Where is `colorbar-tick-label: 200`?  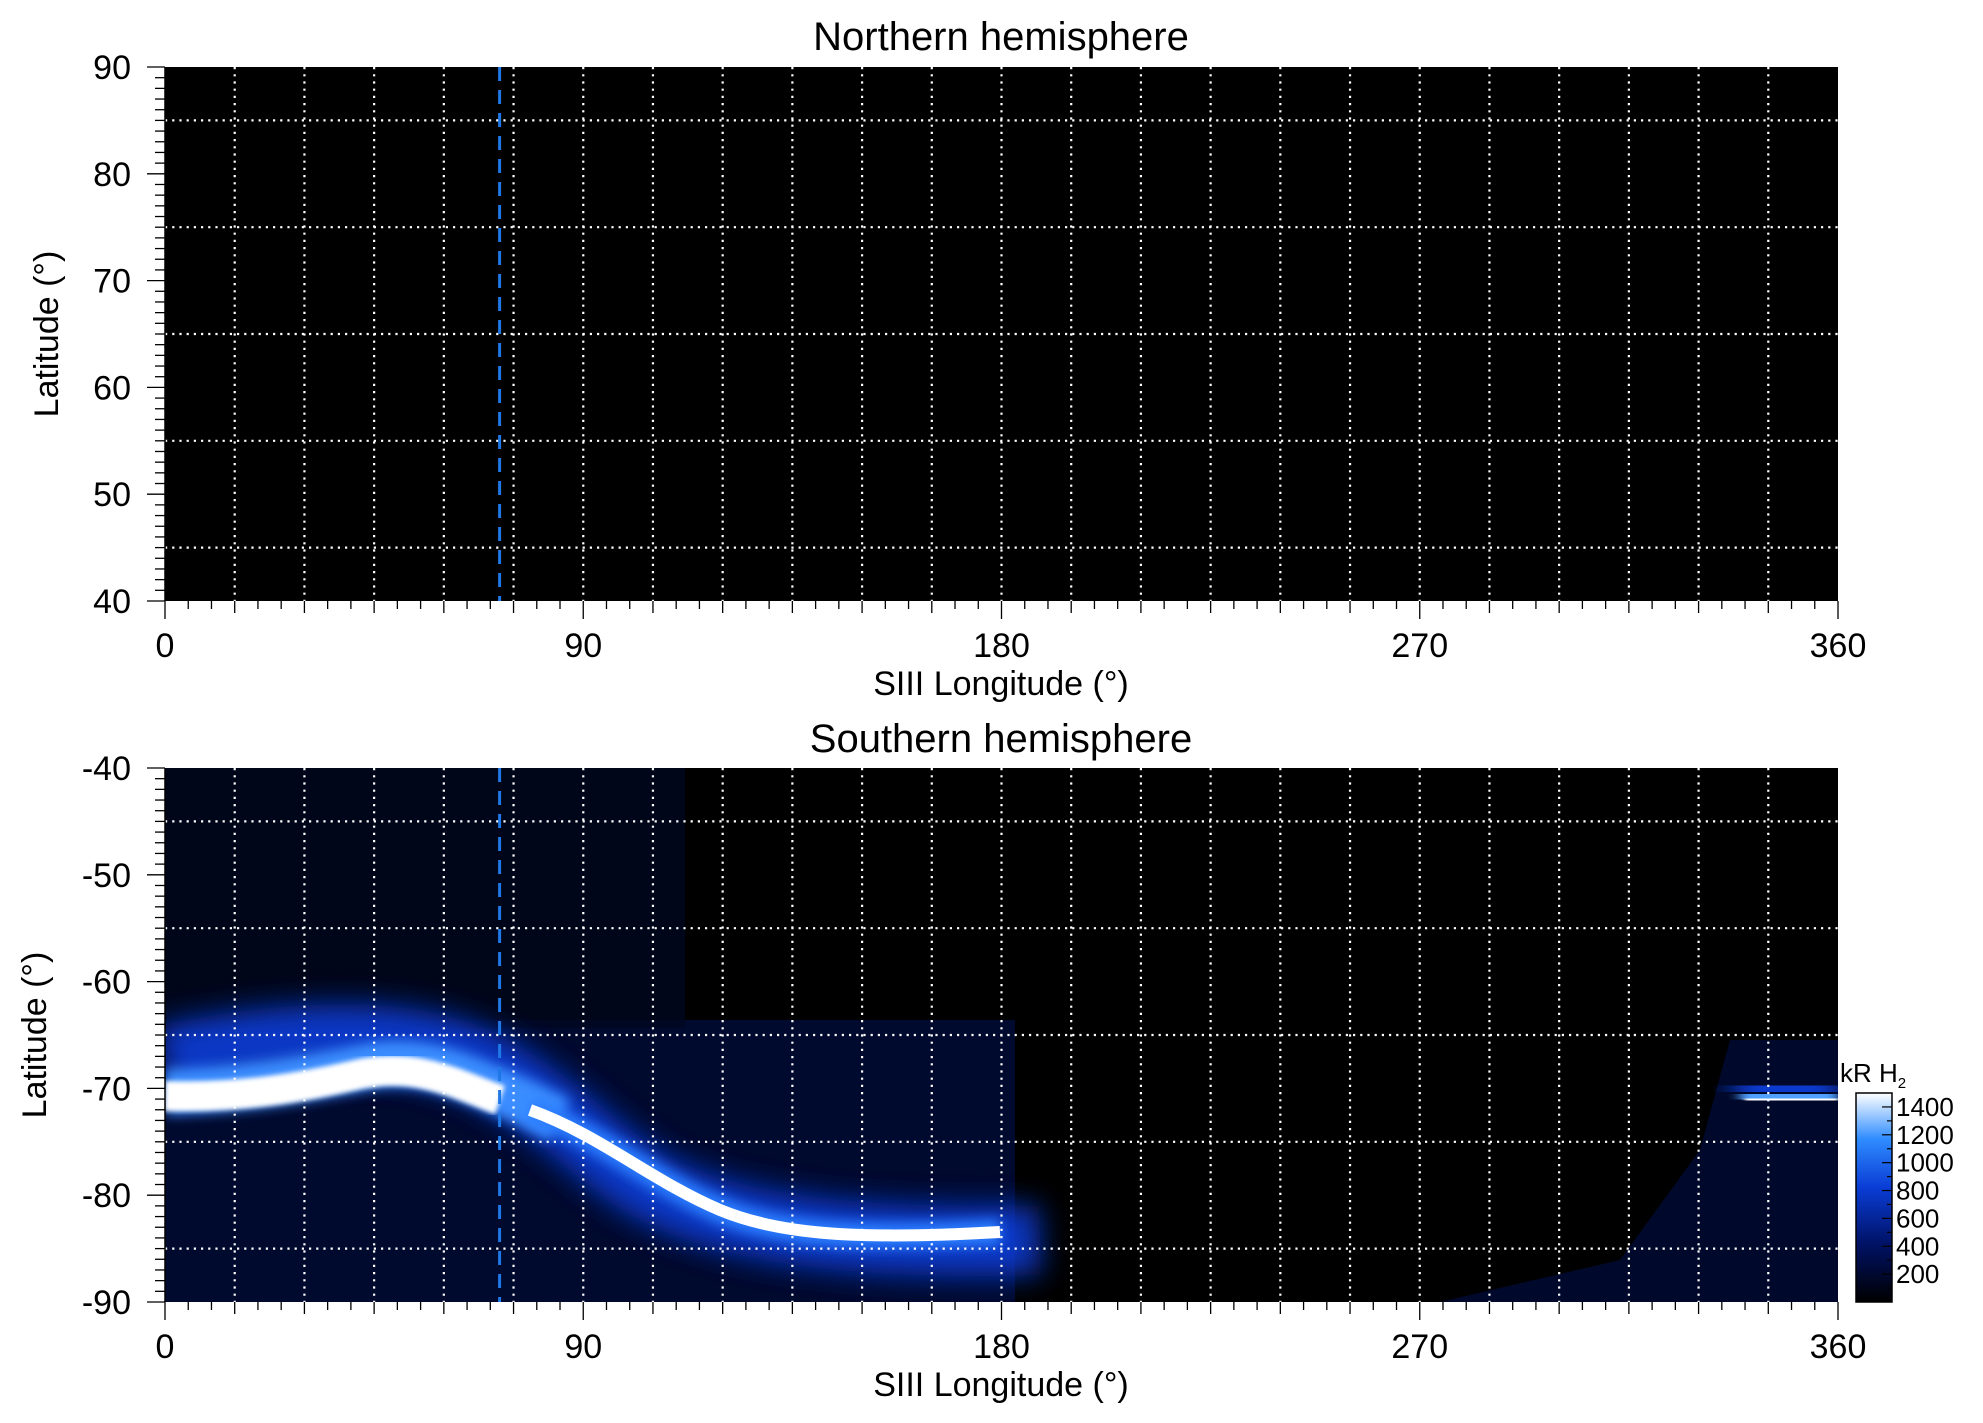 colorbar-tick-label: 200 is located at coordinates (1917, 1274).